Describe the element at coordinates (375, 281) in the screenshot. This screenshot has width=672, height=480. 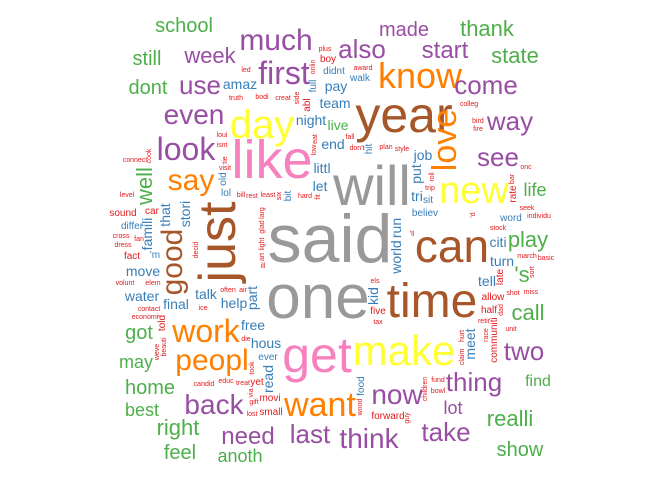
I see `cloud-word: els` at that location.